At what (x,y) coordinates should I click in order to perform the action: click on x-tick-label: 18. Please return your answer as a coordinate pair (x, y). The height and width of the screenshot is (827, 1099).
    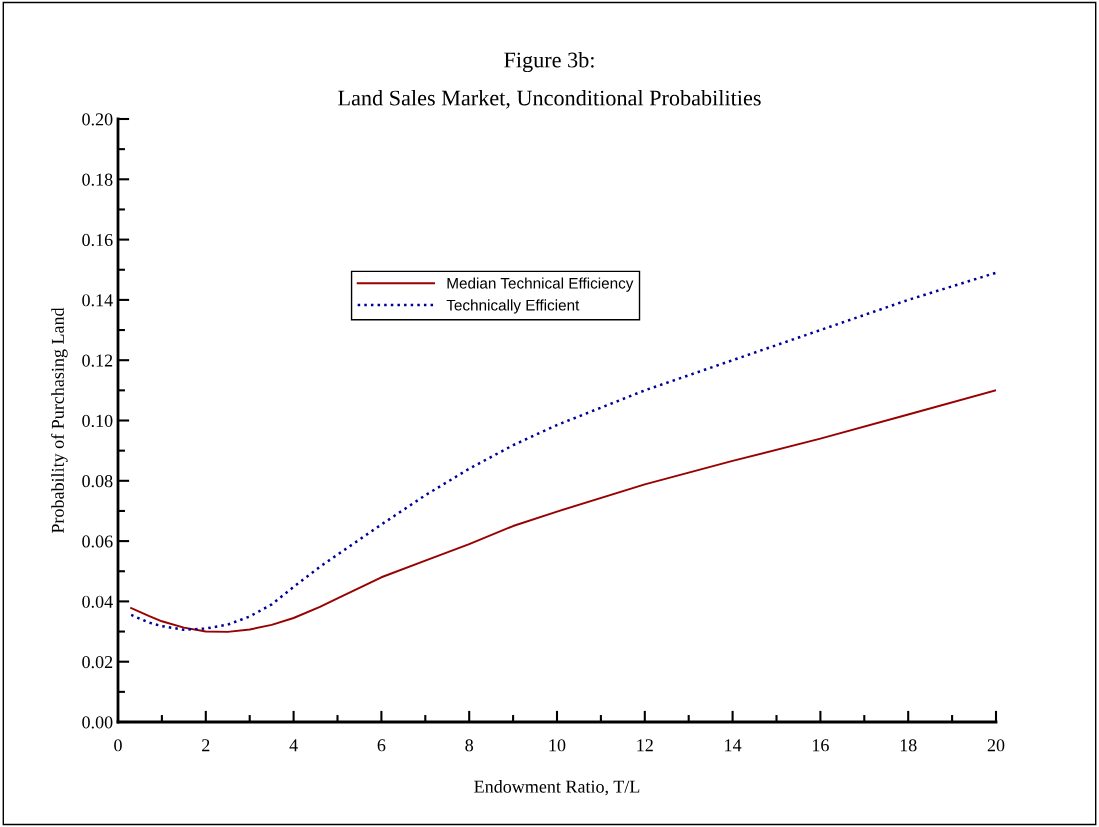
    Looking at the image, I should click on (908, 745).